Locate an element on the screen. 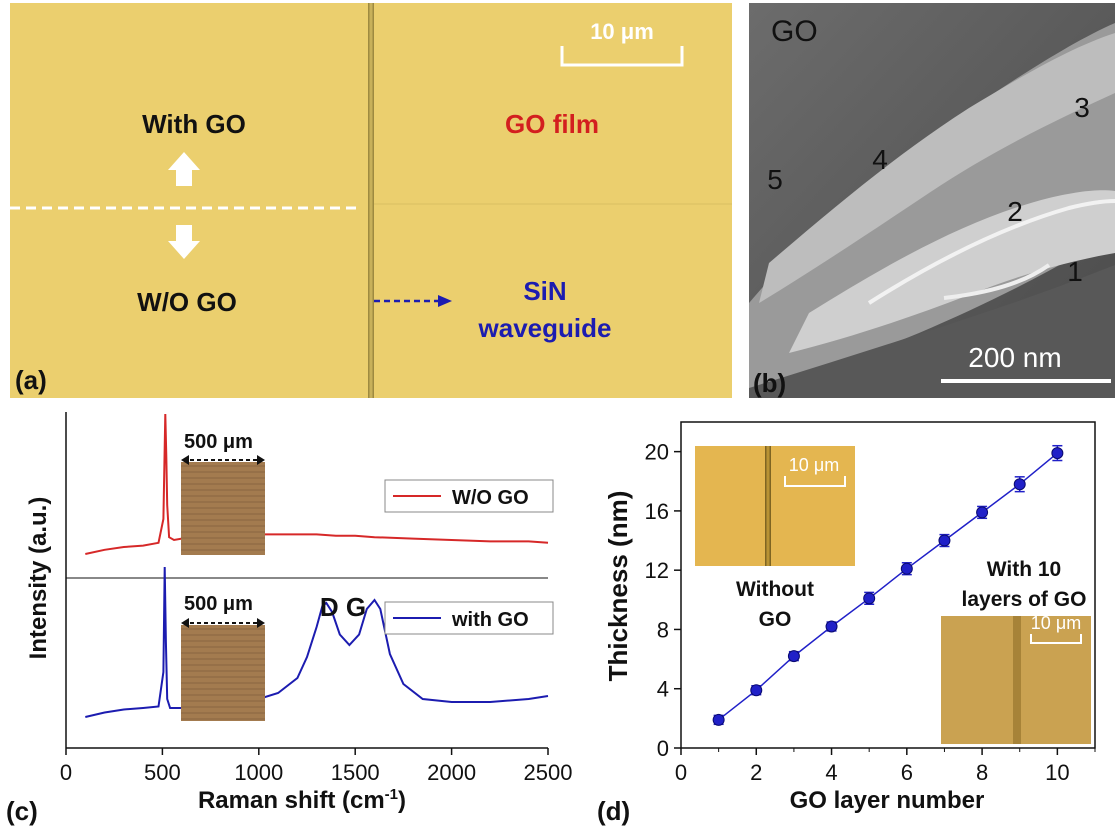 This screenshot has width=1119, height=835. thickness-x-tick-label: 6 is located at coordinates (907, 772).